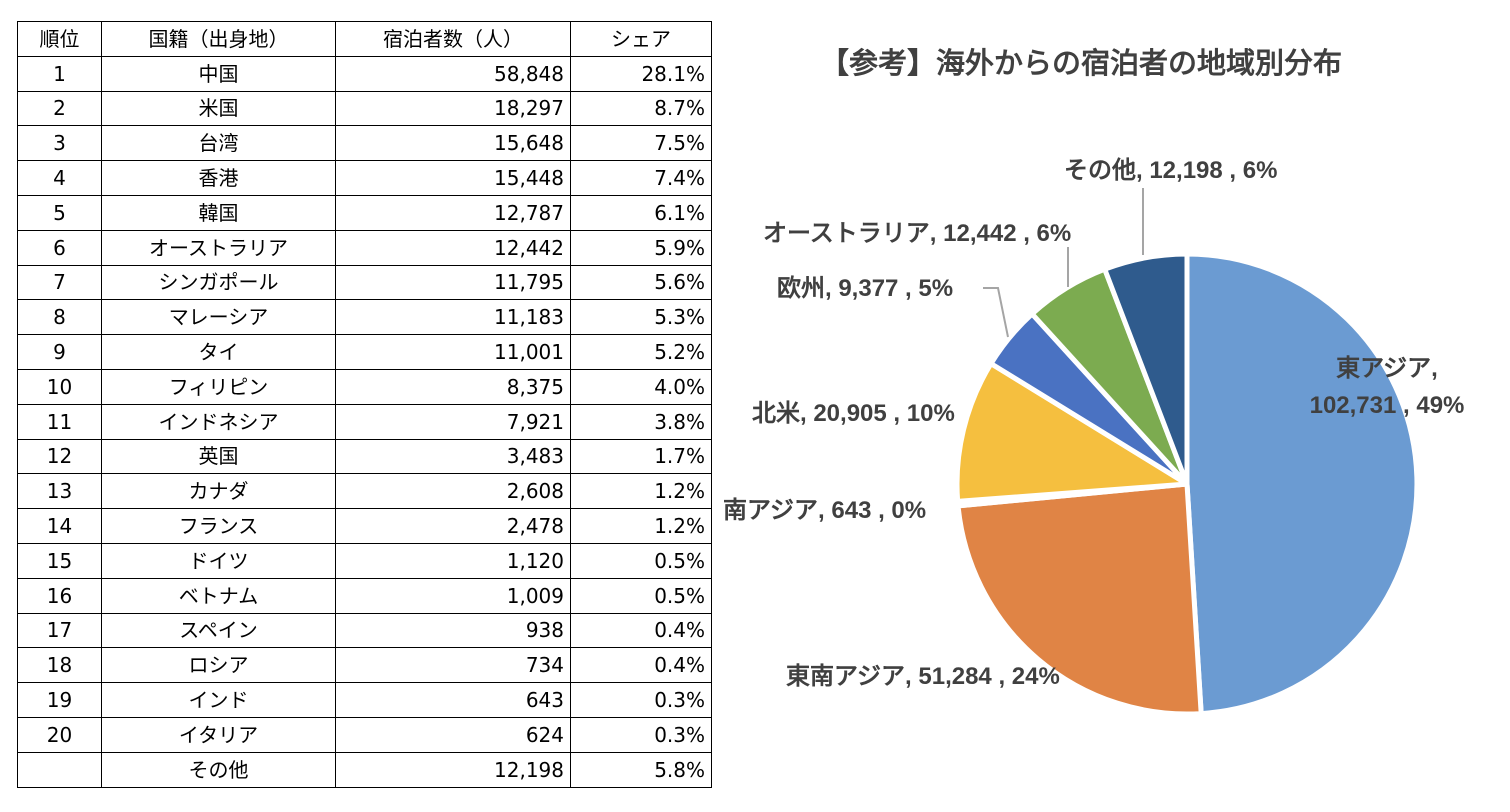  What do you see at coordinates (641, 456) in the screenshot?
I see `cell-share: 1.7%` at bounding box center [641, 456].